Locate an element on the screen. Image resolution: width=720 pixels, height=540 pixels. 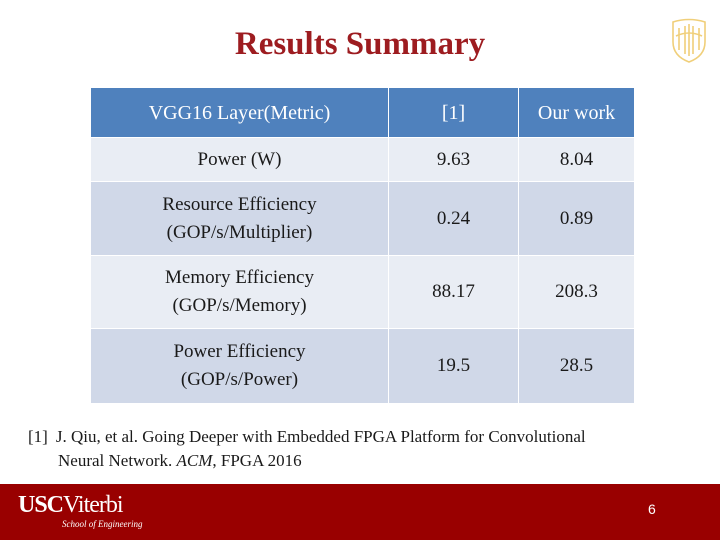
citation-marker: [1] is located at coordinates (38, 436).